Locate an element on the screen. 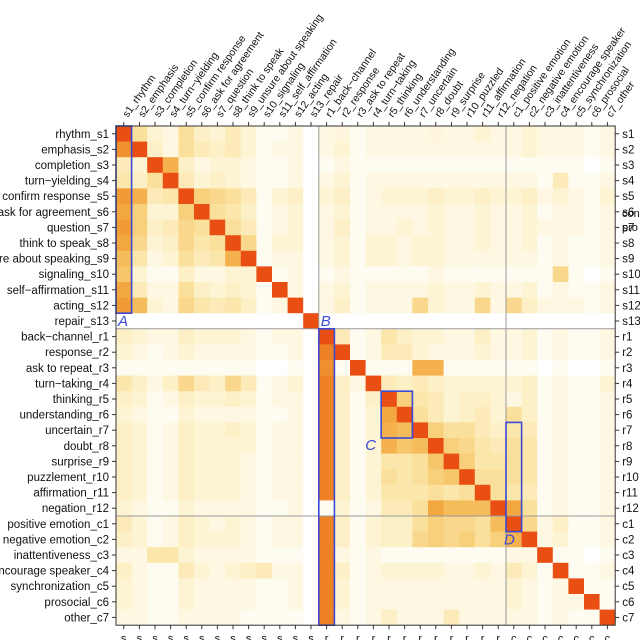 The image size is (640, 640). right-label: c4 is located at coordinates (628, 572).